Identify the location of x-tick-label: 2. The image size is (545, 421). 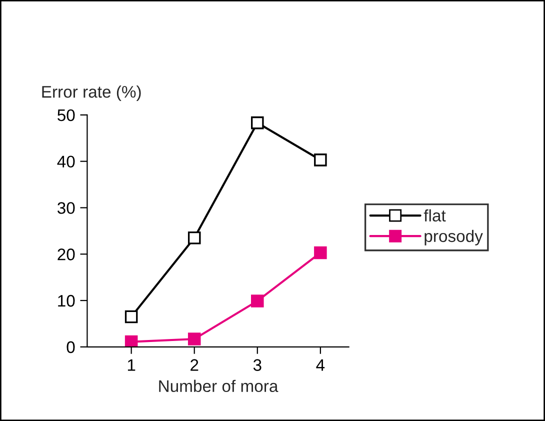
(194, 365).